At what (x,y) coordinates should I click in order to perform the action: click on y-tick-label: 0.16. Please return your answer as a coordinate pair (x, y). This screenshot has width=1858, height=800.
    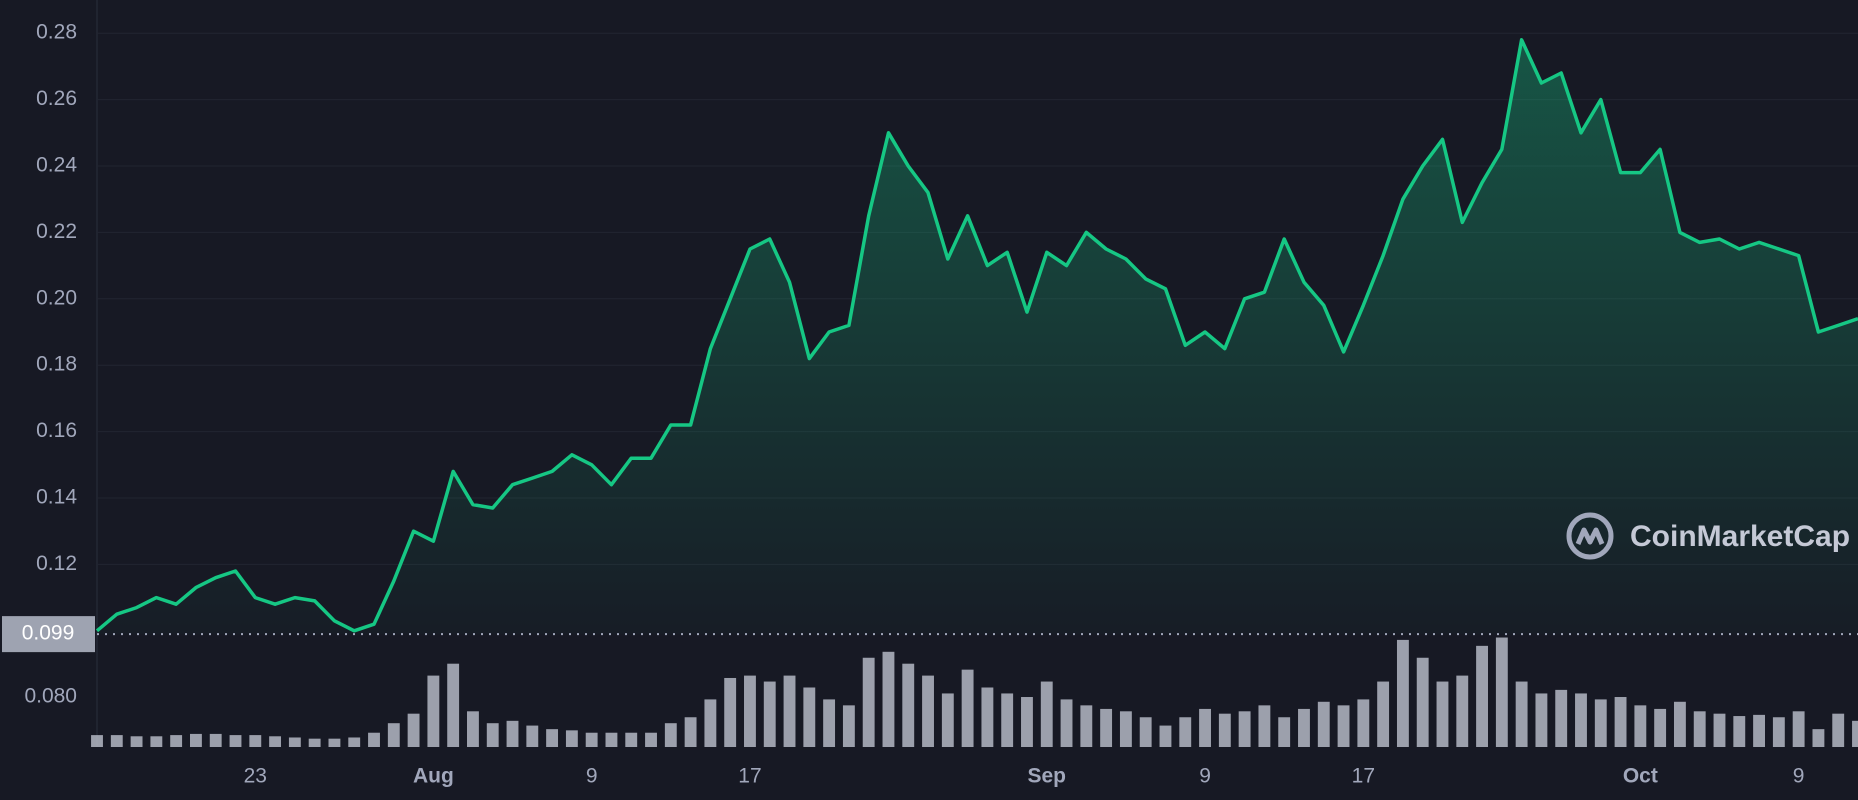
    Looking at the image, I should click on (56, 430).